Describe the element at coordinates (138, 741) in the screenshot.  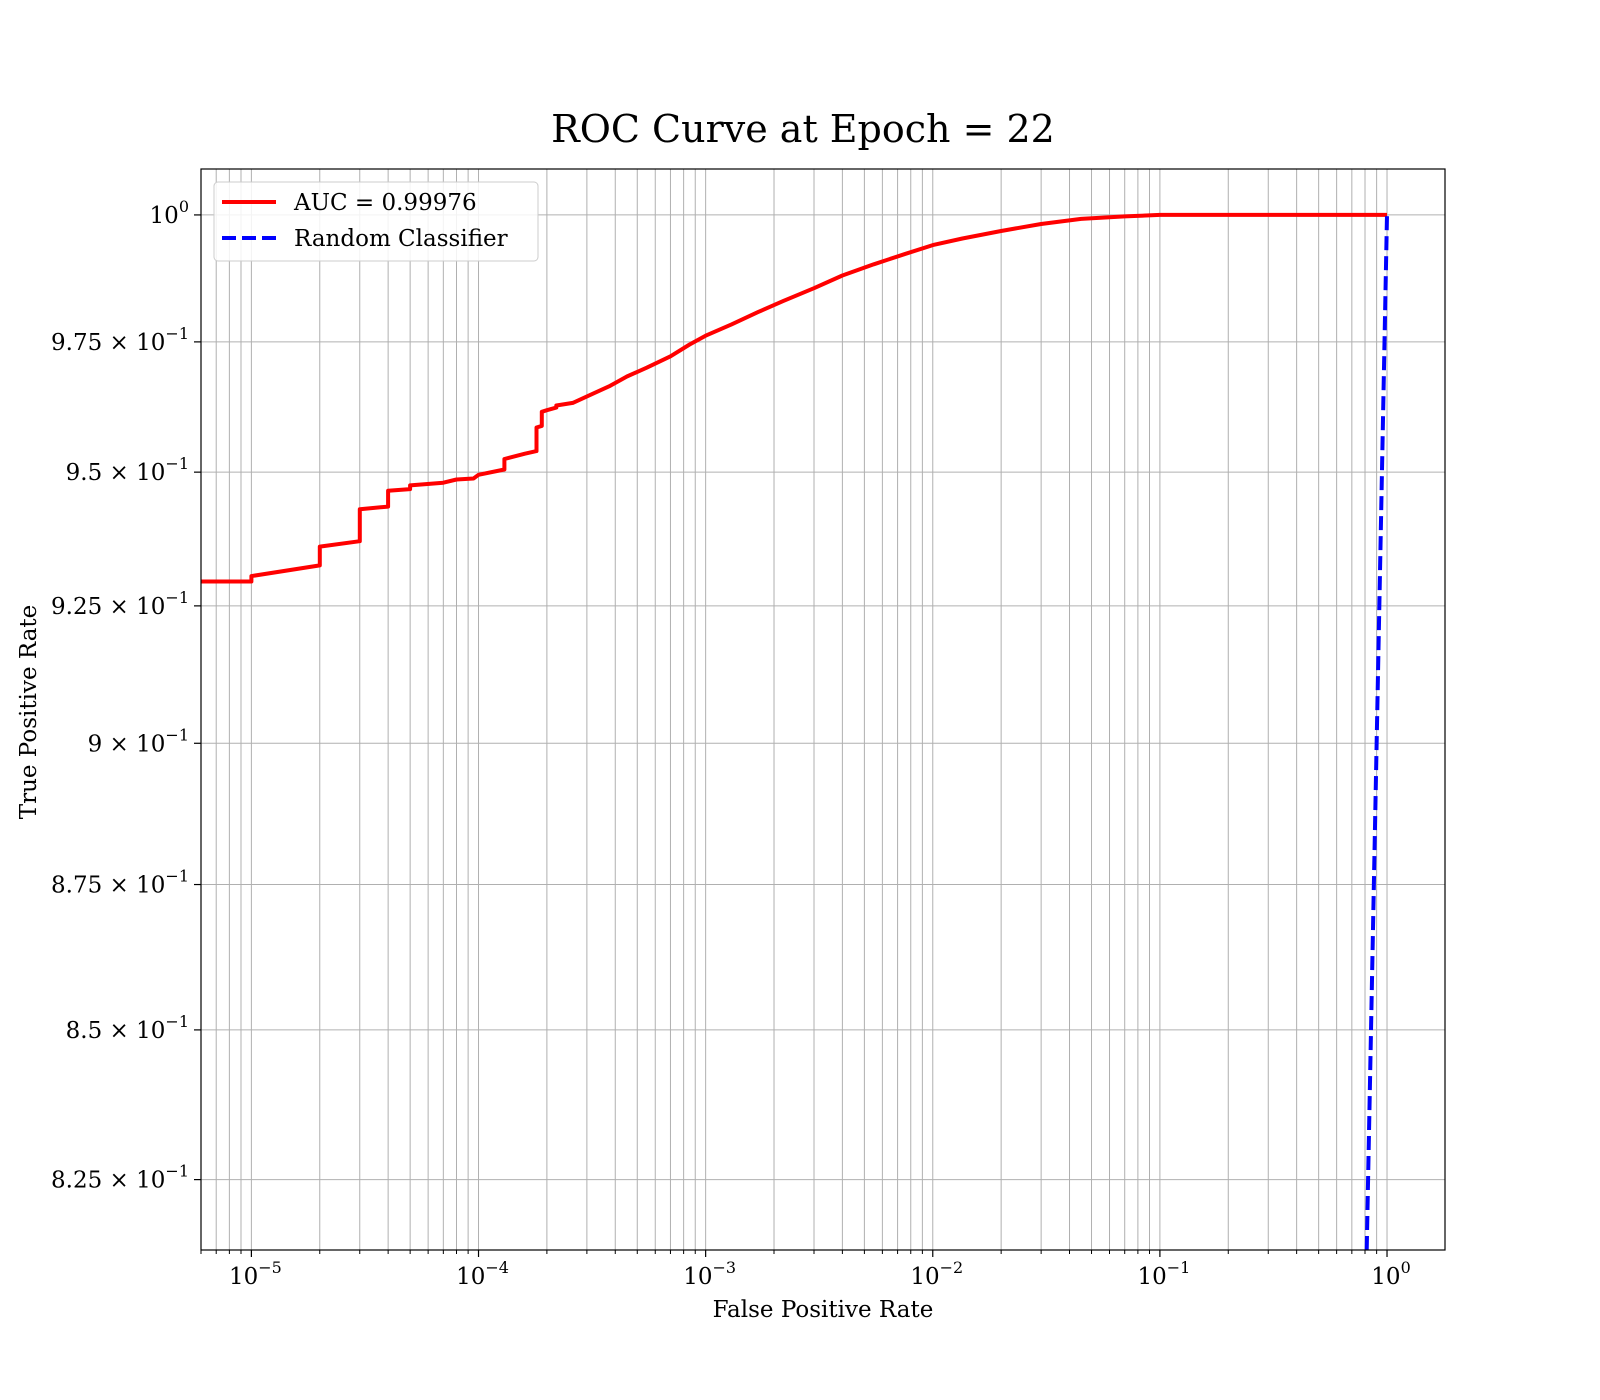
I see `y-tick-label: 9 × 10⁻¹` at that location.